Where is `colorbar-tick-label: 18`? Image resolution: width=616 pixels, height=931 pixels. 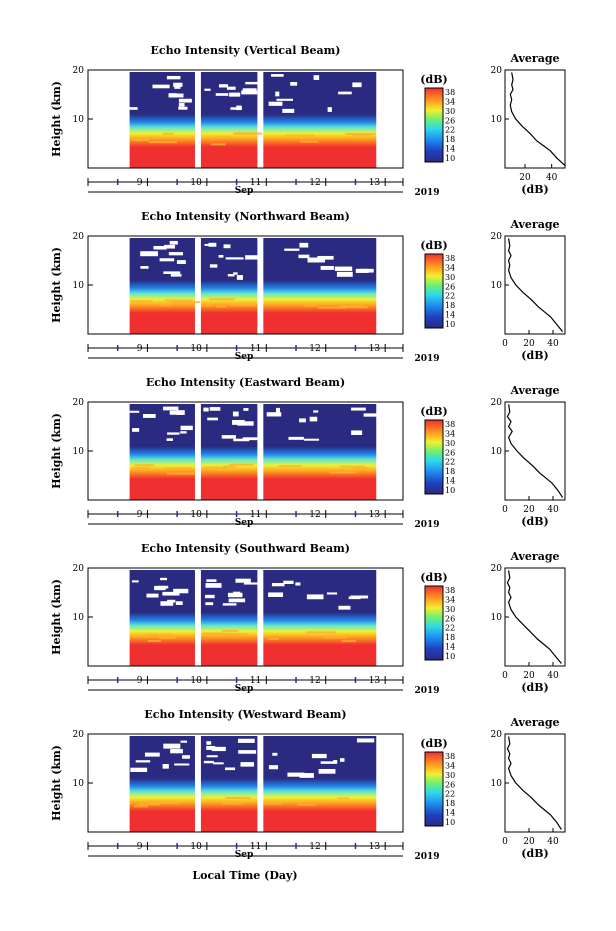 colorbar-tick-label: 18 is located at coordinates (450, 637).